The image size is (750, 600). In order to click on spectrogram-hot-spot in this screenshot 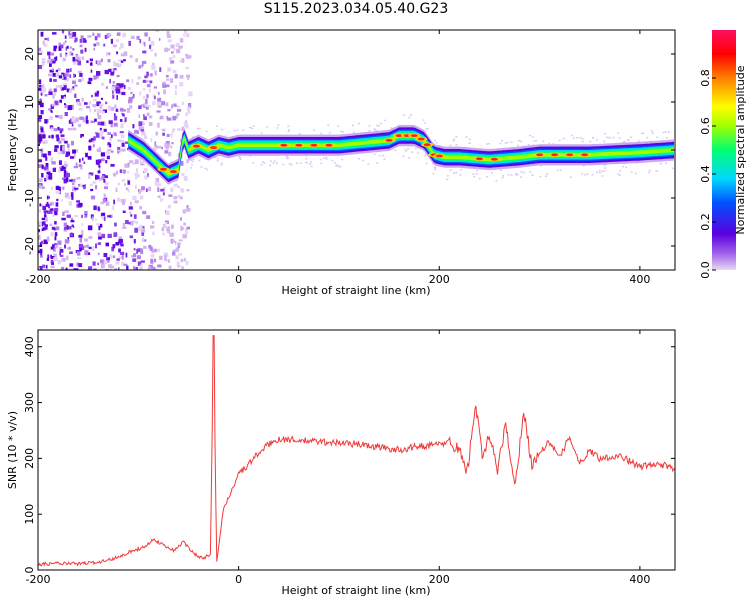, I will do `click(163, 169)`.